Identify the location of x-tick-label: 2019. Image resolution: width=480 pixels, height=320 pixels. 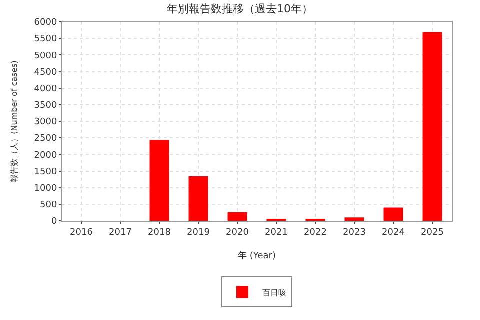
(198, 233).